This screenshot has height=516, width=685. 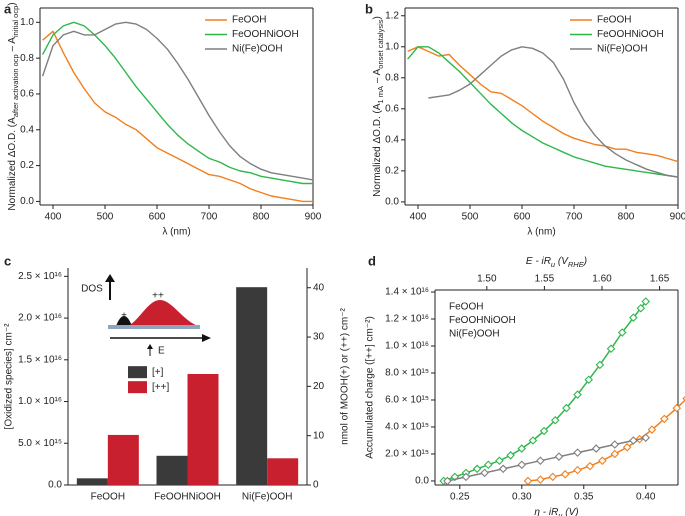 I want to click on y-tick-label: 5.0 × 10¹⁵, so click(x=40, y=443).